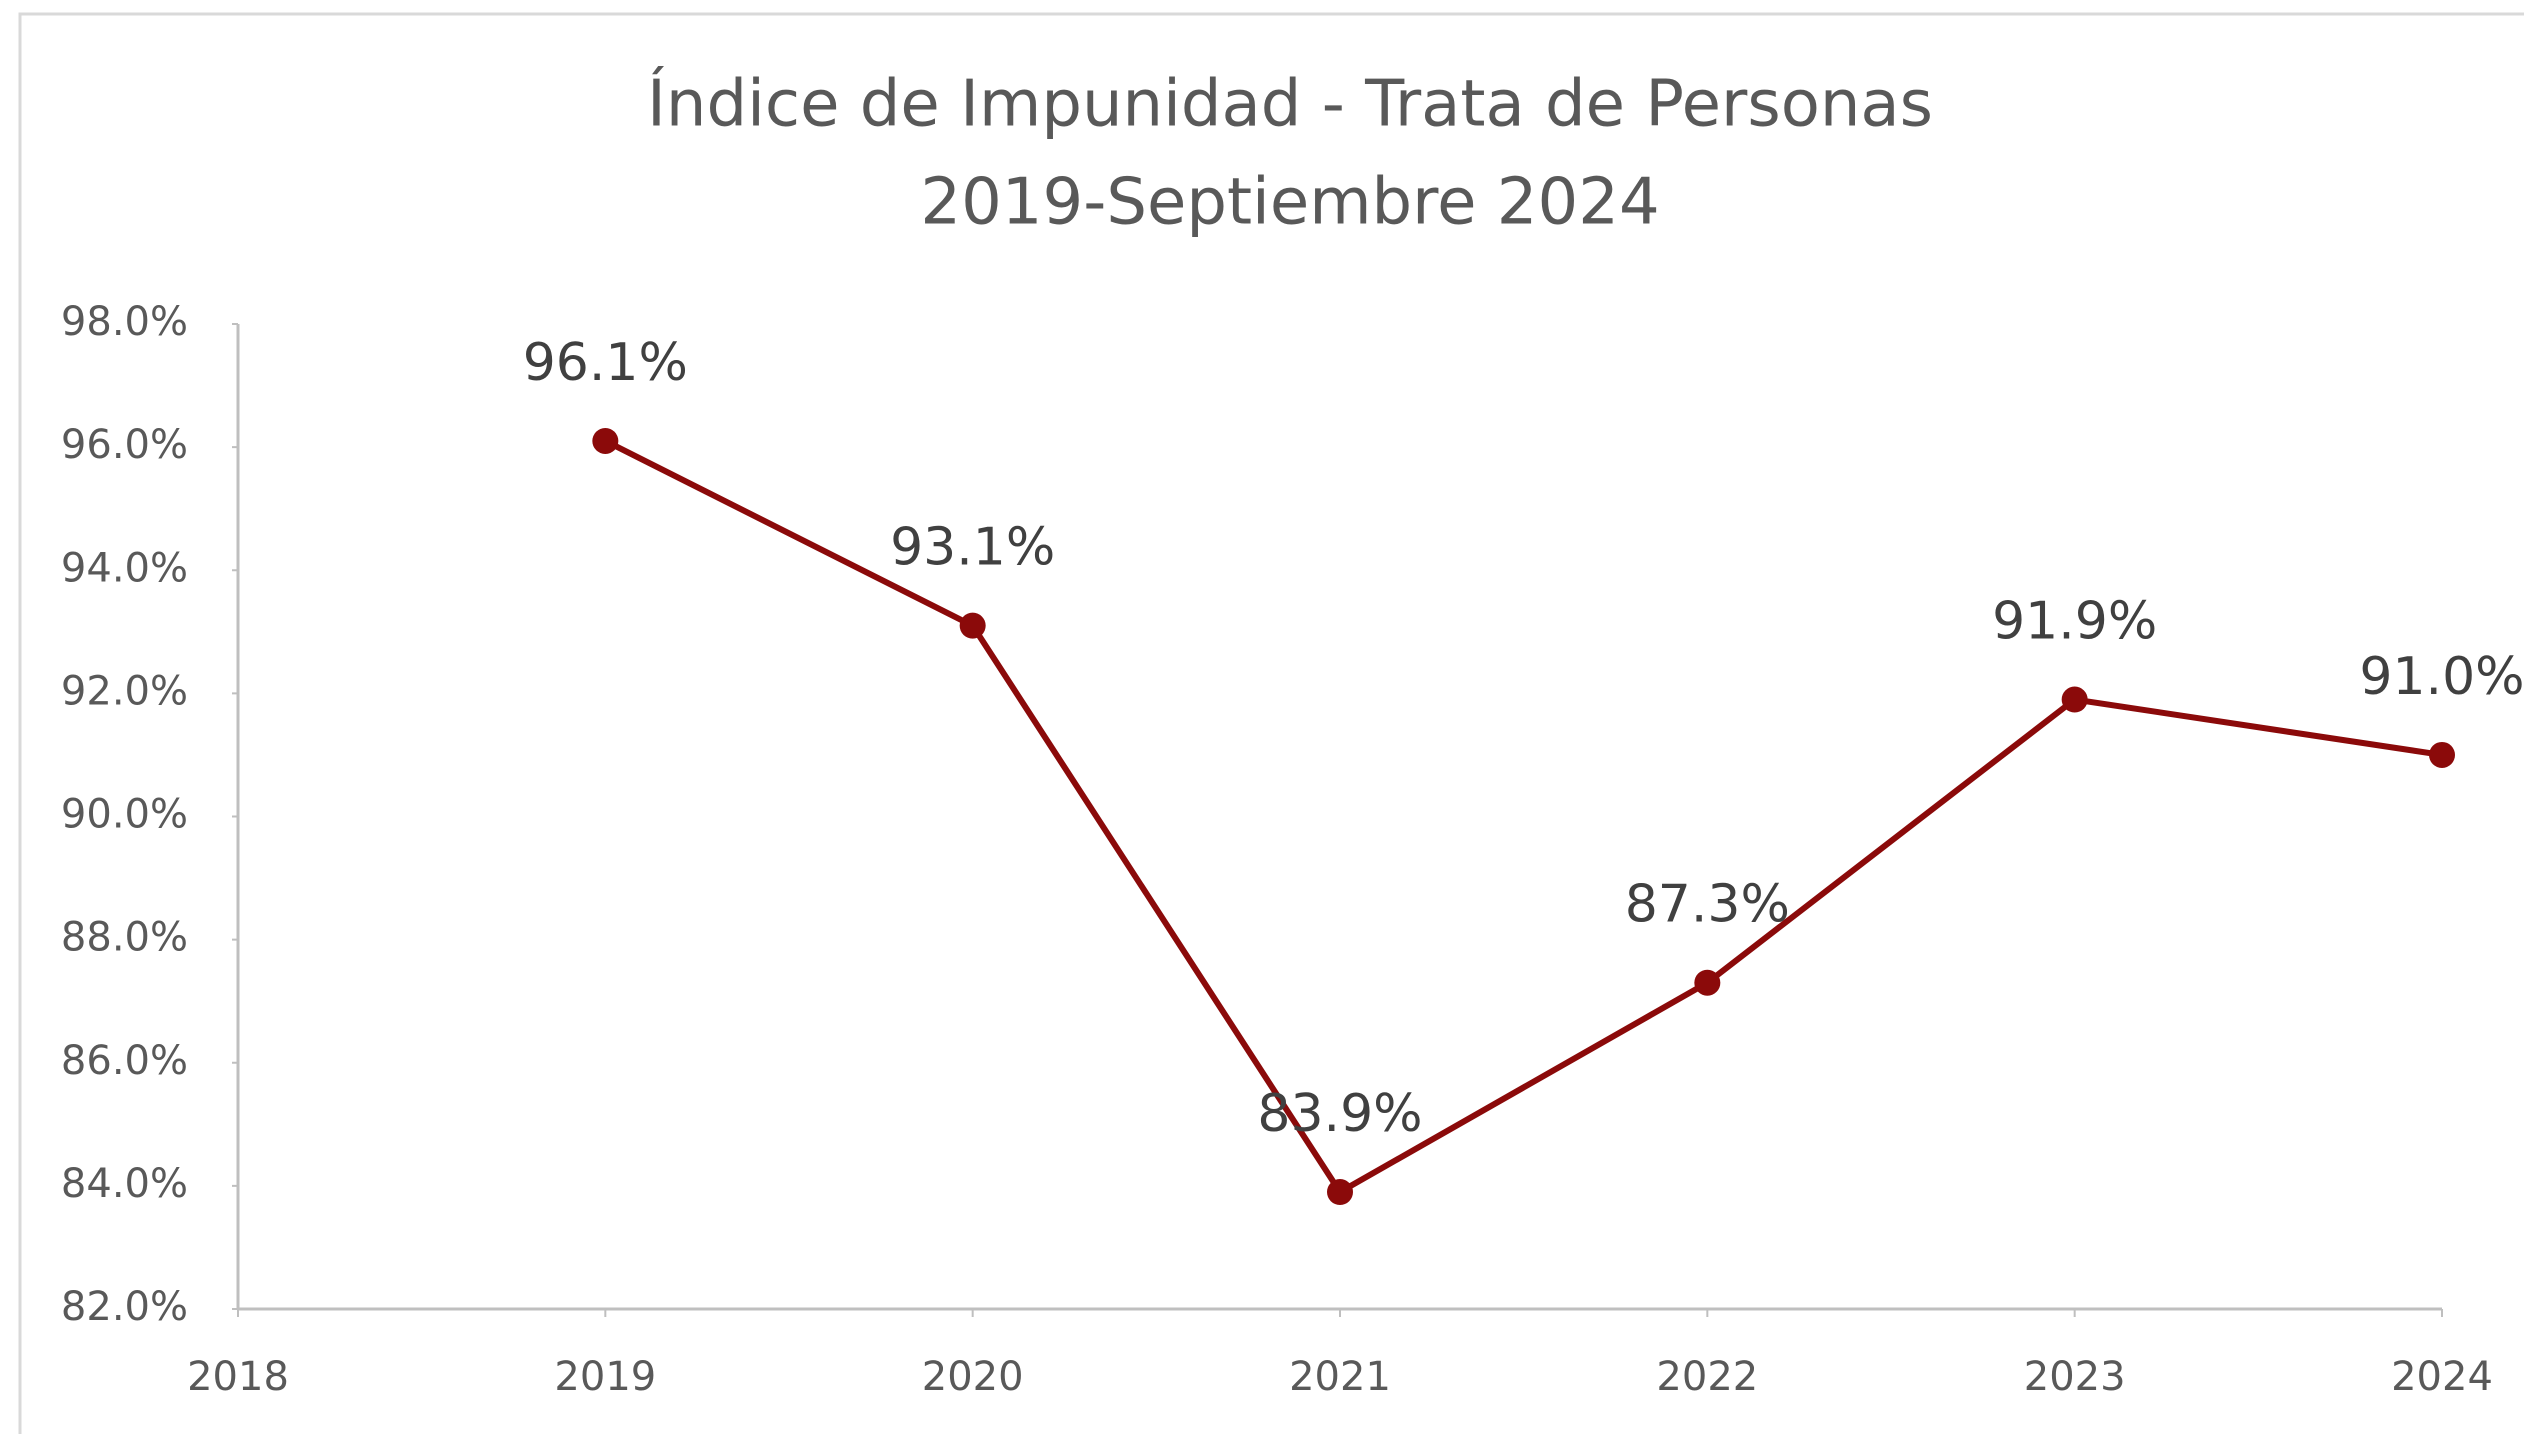 The image size is (2524, 1438). I want to click on data-label: 87.3%, so click(1707, 905).